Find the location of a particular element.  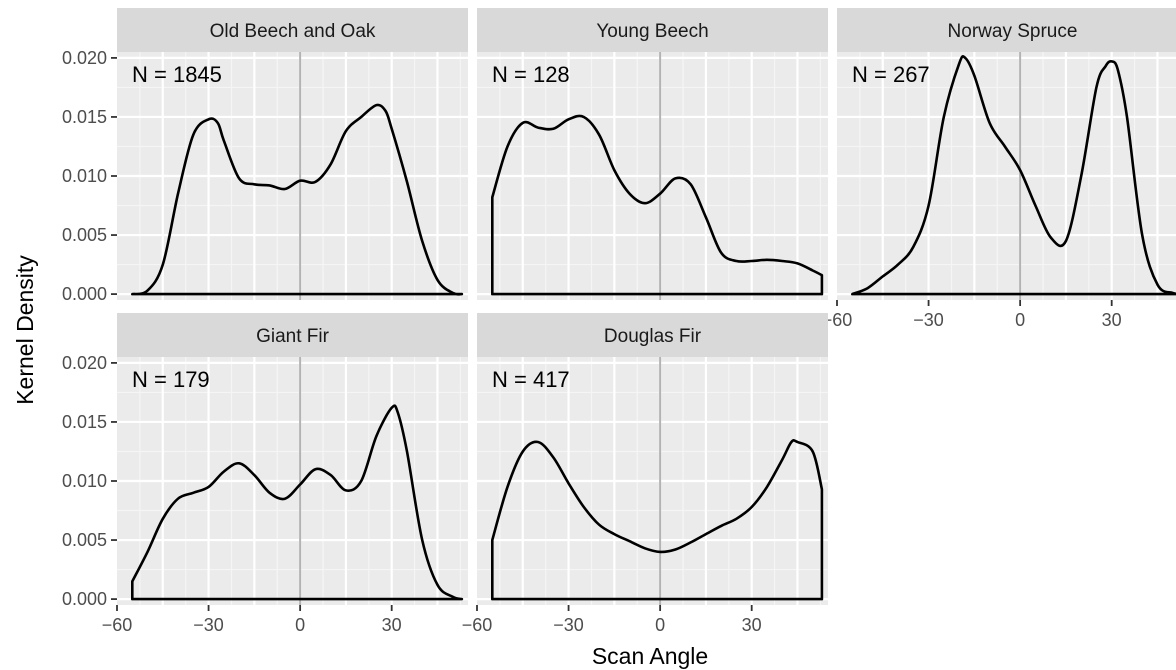

facet-panel: Douglas Fir N = 417 −60 −30 0 30 is located at coordinates (645, 474).